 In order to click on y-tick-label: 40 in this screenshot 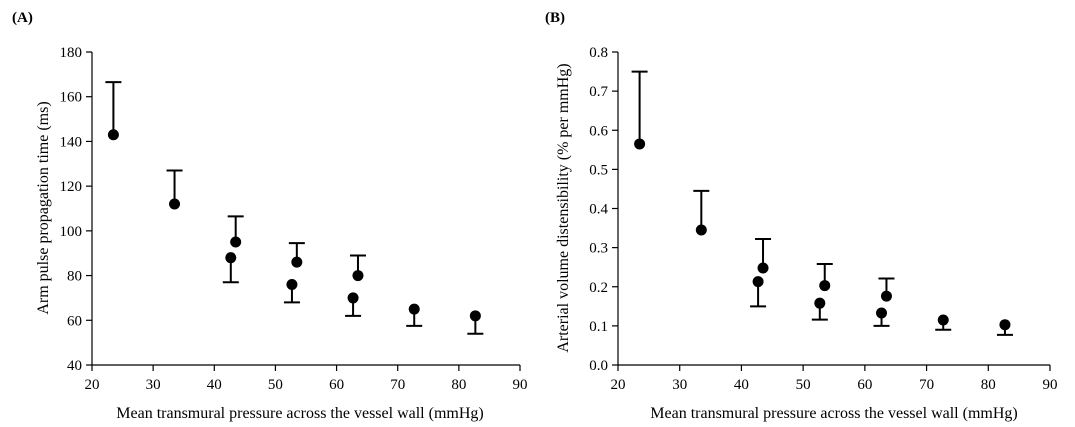, I will do `click(74, 366)`.